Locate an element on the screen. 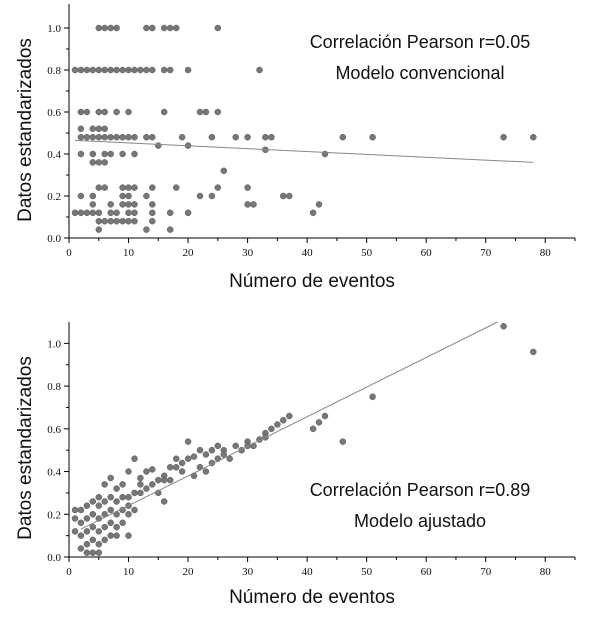 This screenshot has height=622, width=600. x-tick-label: 10 is located at coordinates (129, 572).